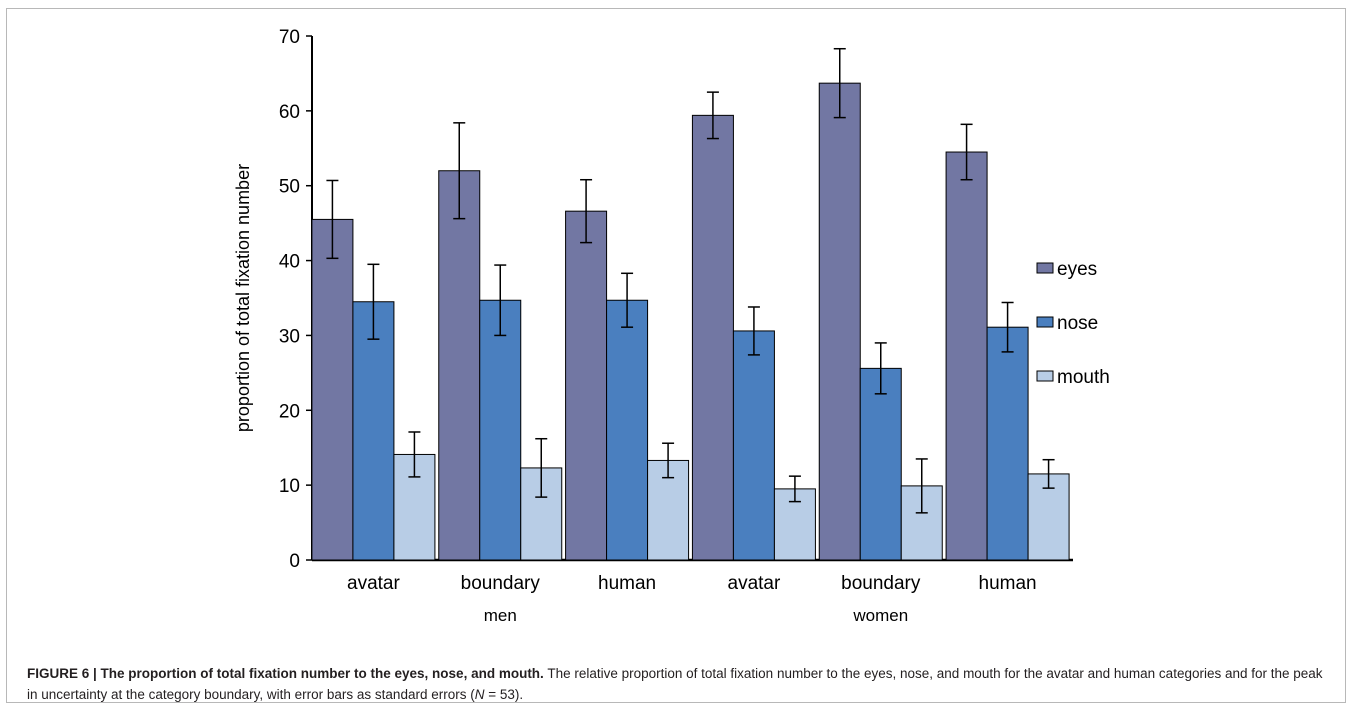  Describe the element at coordinates (289, 411) in the screenshot. I see `y-tick-label: 20` at that location.